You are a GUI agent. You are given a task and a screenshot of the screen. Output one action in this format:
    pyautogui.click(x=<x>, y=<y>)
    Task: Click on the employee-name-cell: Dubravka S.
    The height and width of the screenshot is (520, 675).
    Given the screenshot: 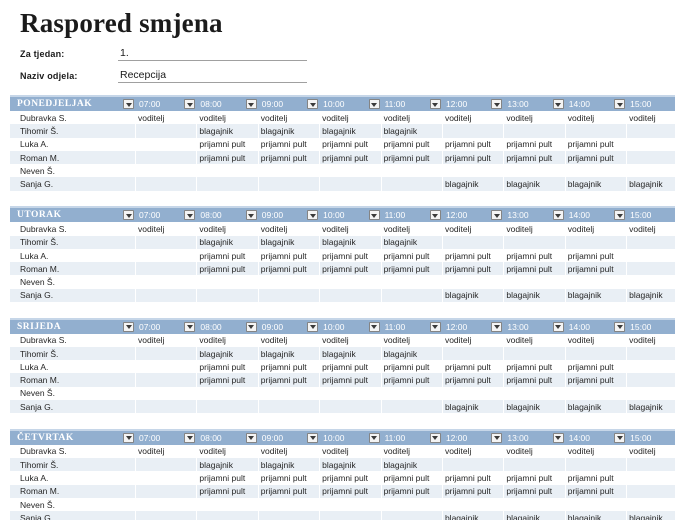 What is the action you would take?
    pyautogui.click(x=73, y=340)
    